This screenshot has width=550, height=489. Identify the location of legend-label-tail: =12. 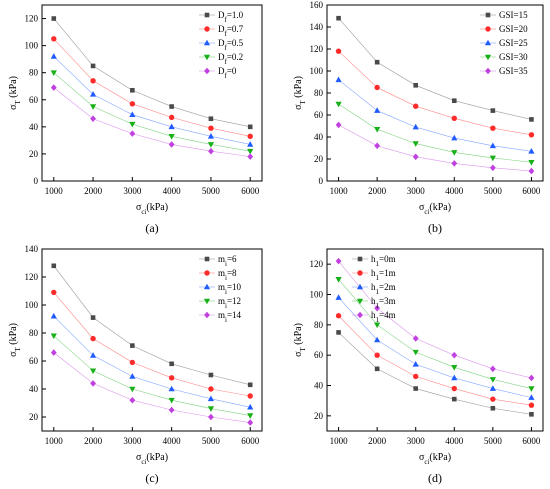
(234, 301).